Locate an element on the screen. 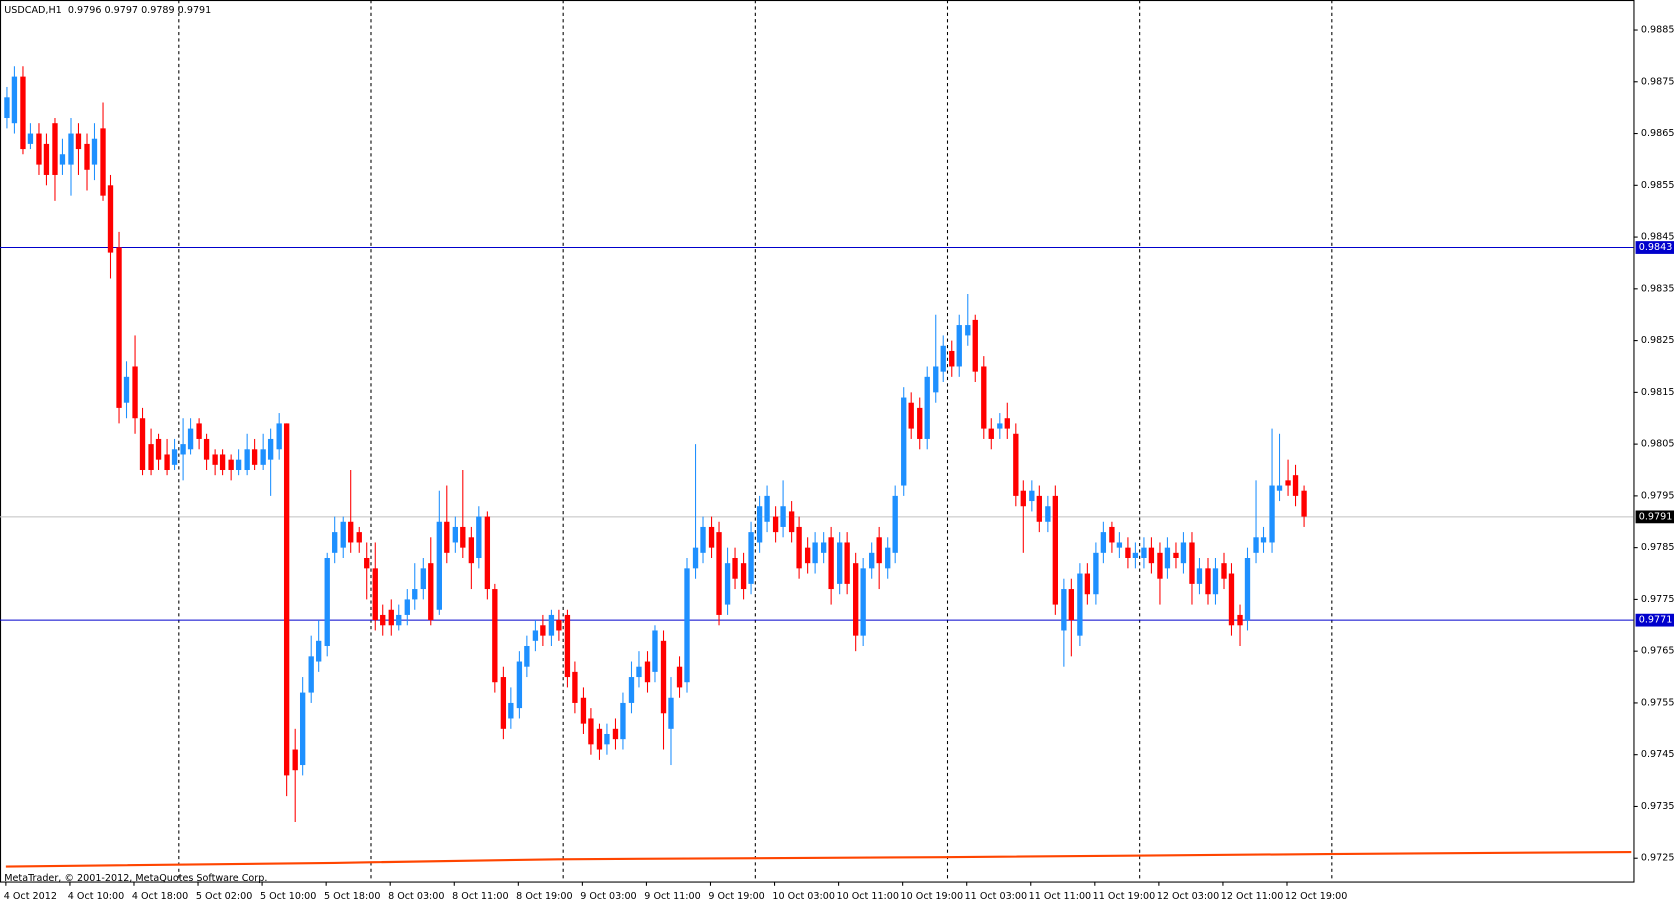 This screenshot has width=1674, height=906. y-tick-label: 0.9765 is located at coordinates (1657, 651).